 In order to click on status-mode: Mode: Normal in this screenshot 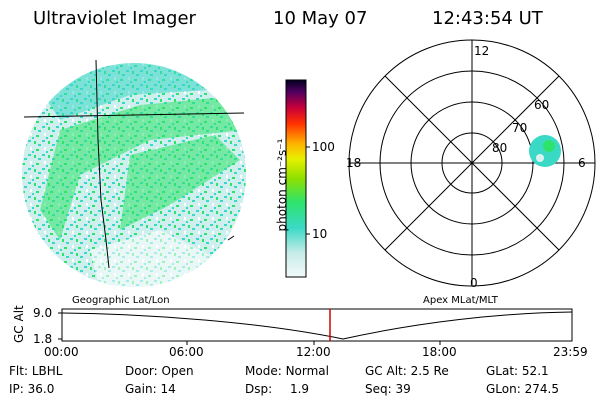, I will do `click(287, 371)`.